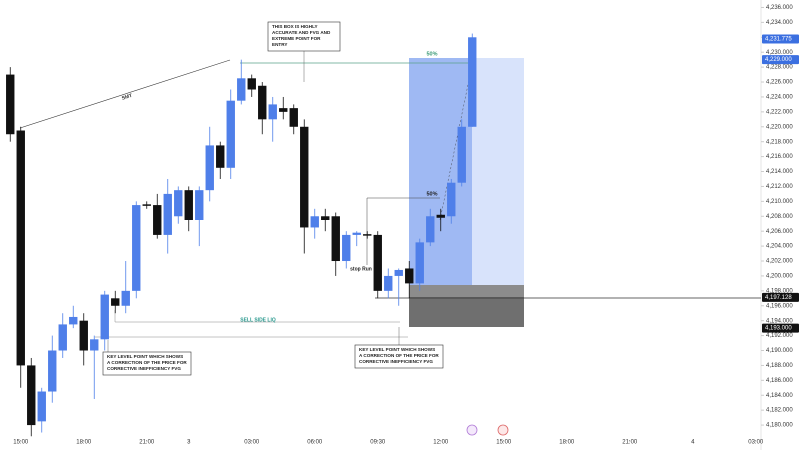  What do you see at coordinates (779, 336) in the screenshot?
I see `y-tick-label: 4,192.000` at bounding box center [779, 336].